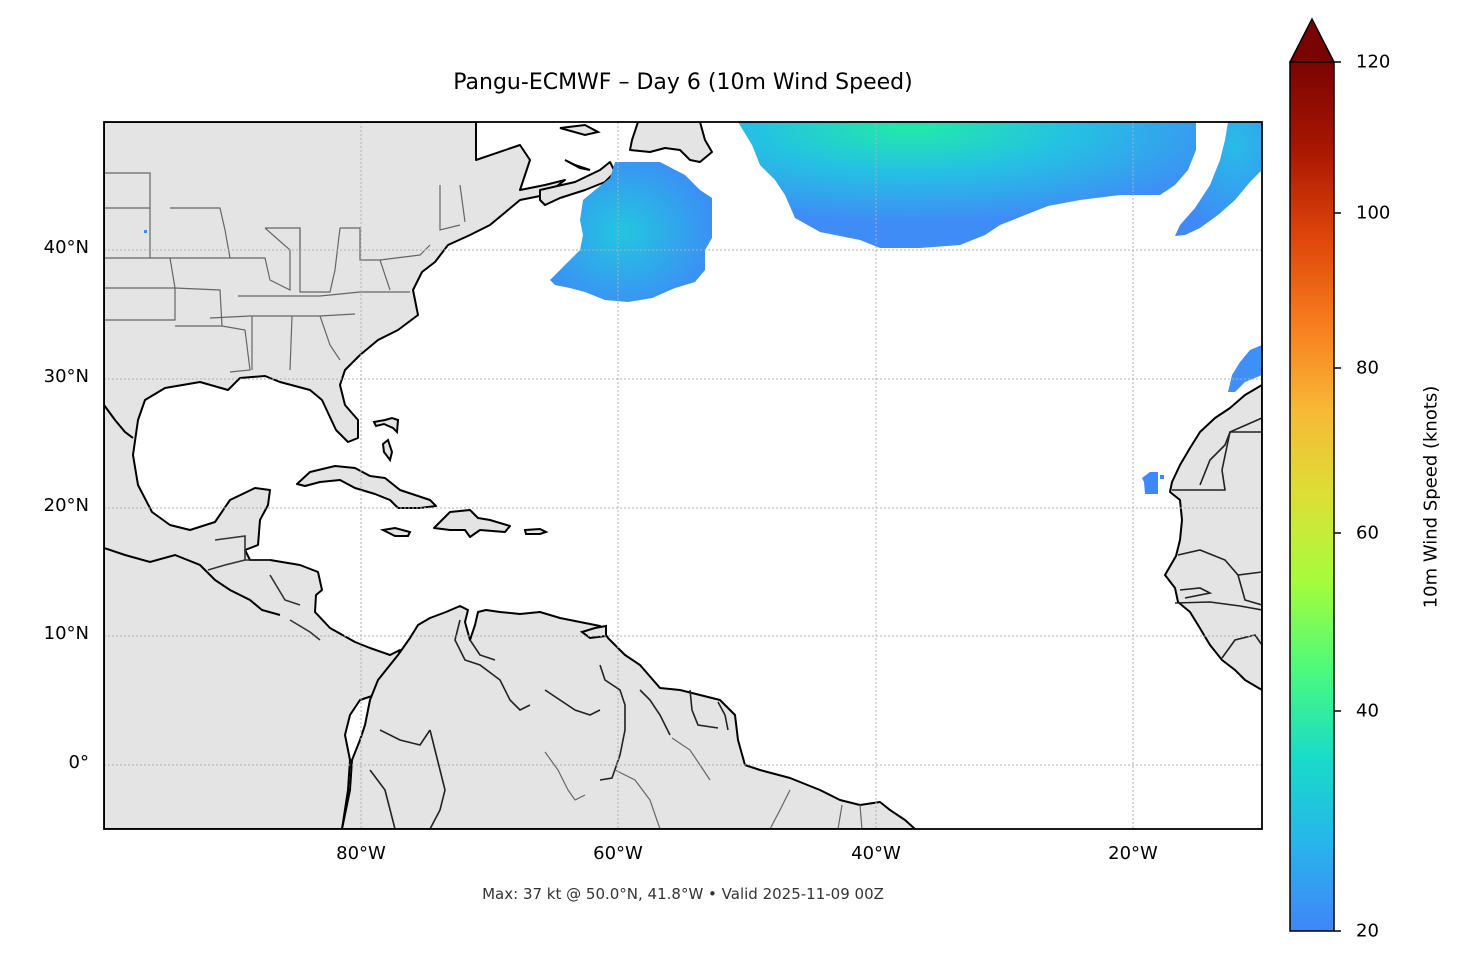 This screenshot has width=1466, height=969. I want to click on wind-region-north-central-atlantic, so click(967, 185).